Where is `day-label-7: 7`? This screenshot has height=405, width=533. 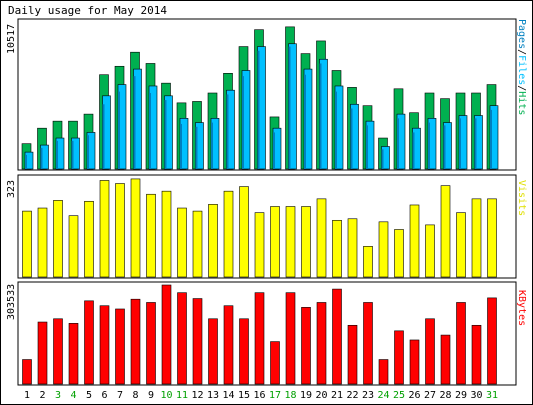 day-label-7: 7 is located at coordinates (120, 395).